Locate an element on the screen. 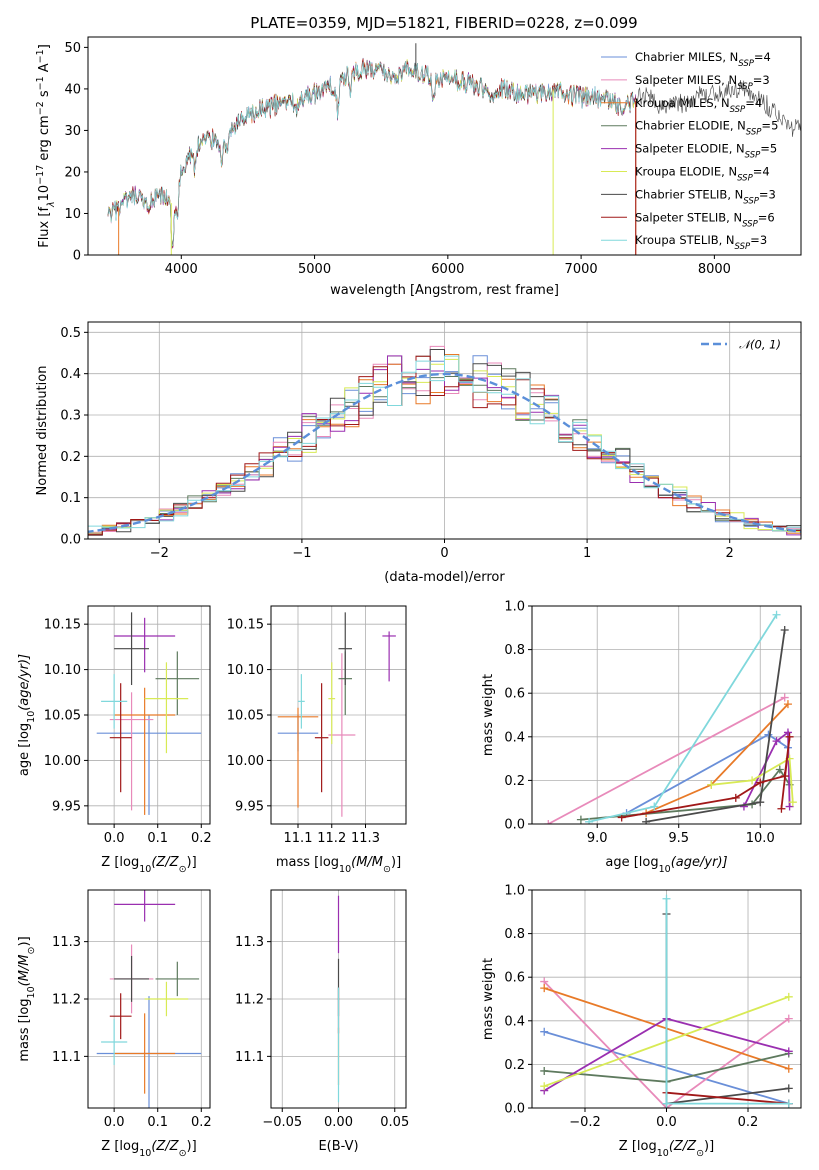  legend-series-name: Chabrier ELODIE is located at coordinates (682, 126).